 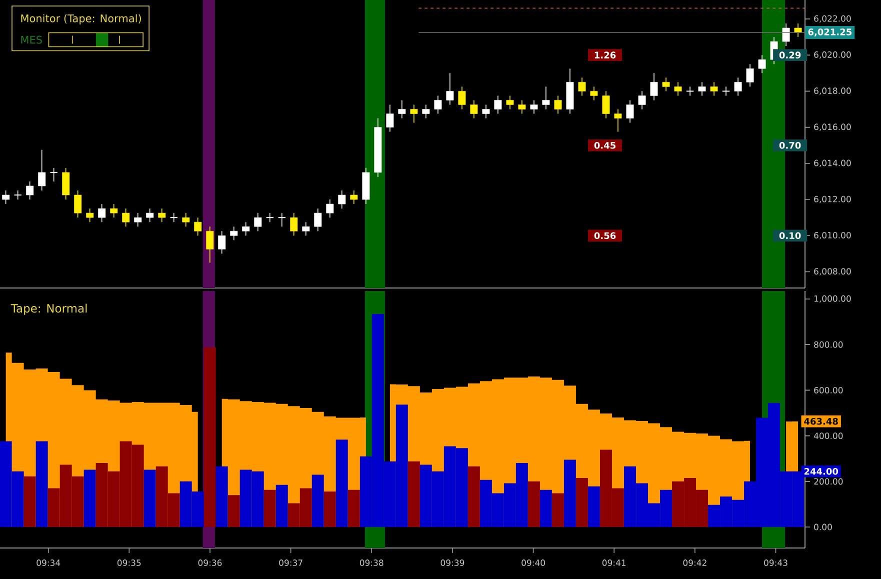 What do you see at coordinates (614, 563) in the screenshot?
I see `x-tick-label: 09:41` at bounding box center [614, 563].